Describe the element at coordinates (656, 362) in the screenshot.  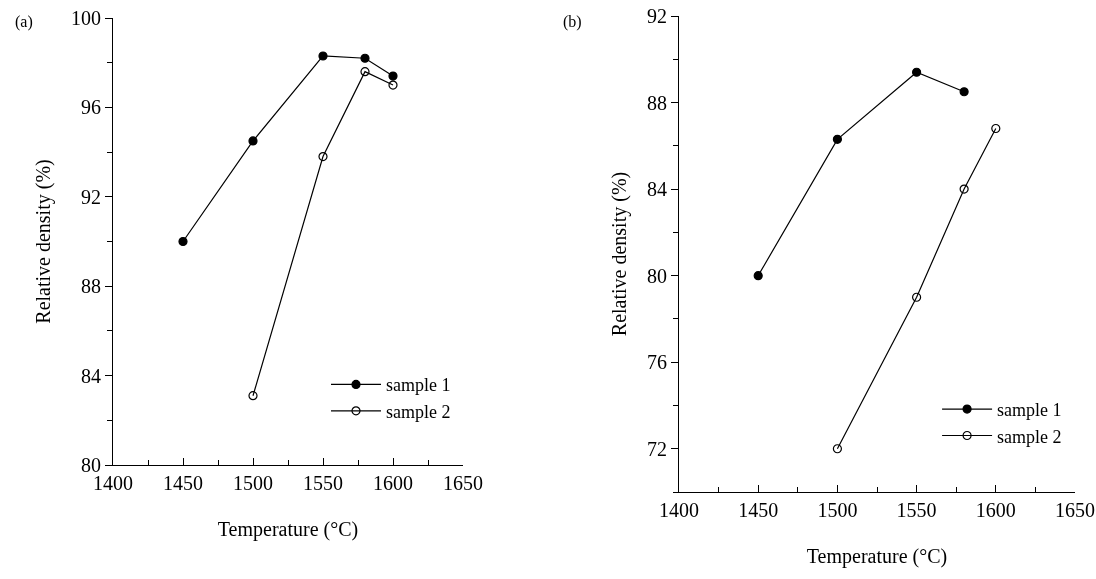
I see `y-tick-label: 76` at that location.